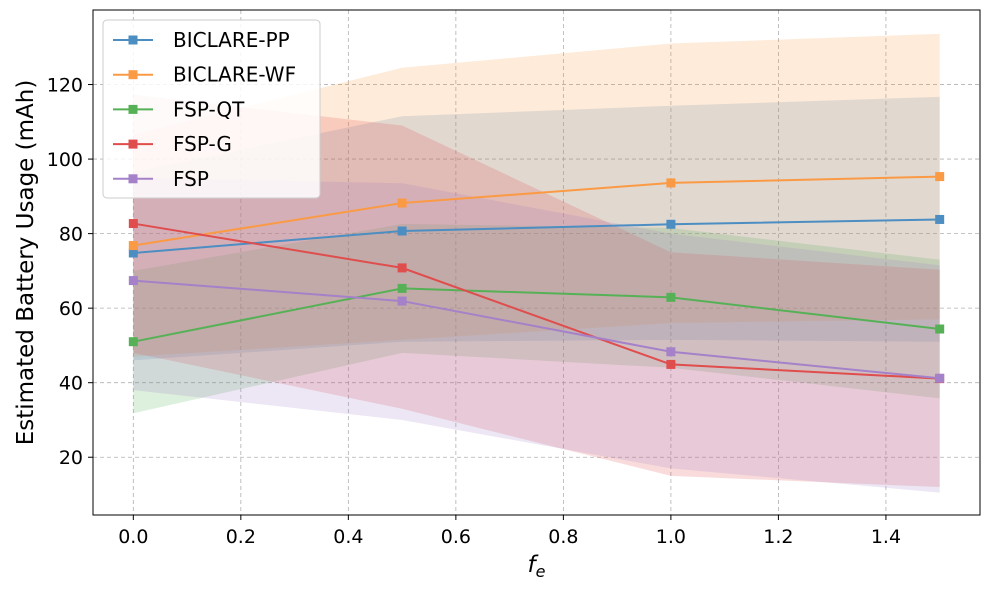  Describe the element at coordinates (65, 86) in the screenshot. I see `y-tick-label: 120` at that location.